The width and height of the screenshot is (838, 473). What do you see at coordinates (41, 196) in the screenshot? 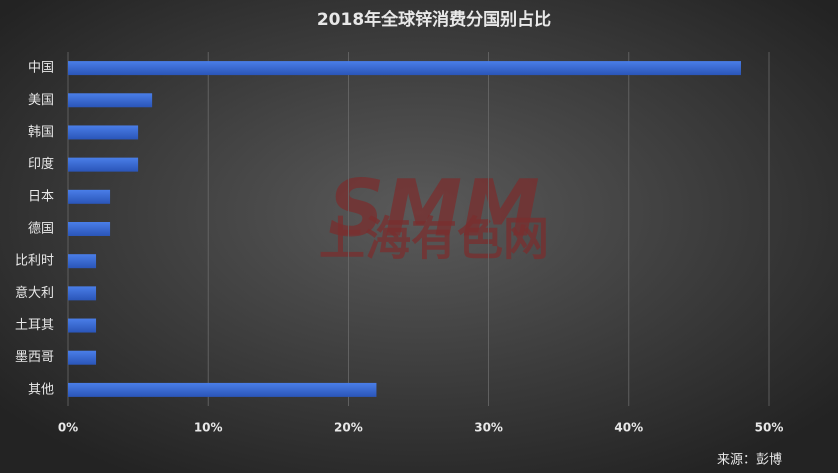
I see `y-tick-label: 日本` at bounding box center [41, 196].